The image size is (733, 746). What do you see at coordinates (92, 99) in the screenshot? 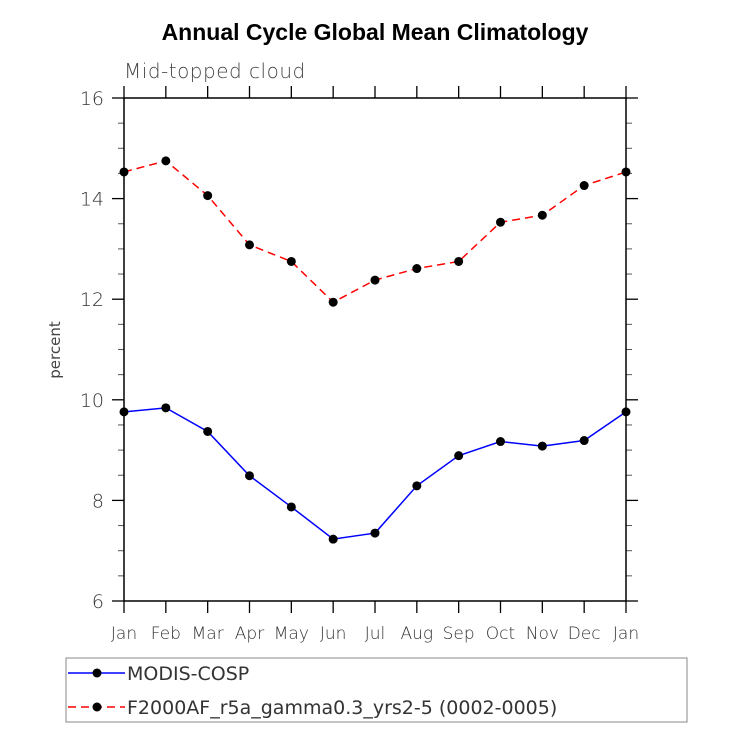
I see `y-tick-label: 16` at bounding box center [92, 99].